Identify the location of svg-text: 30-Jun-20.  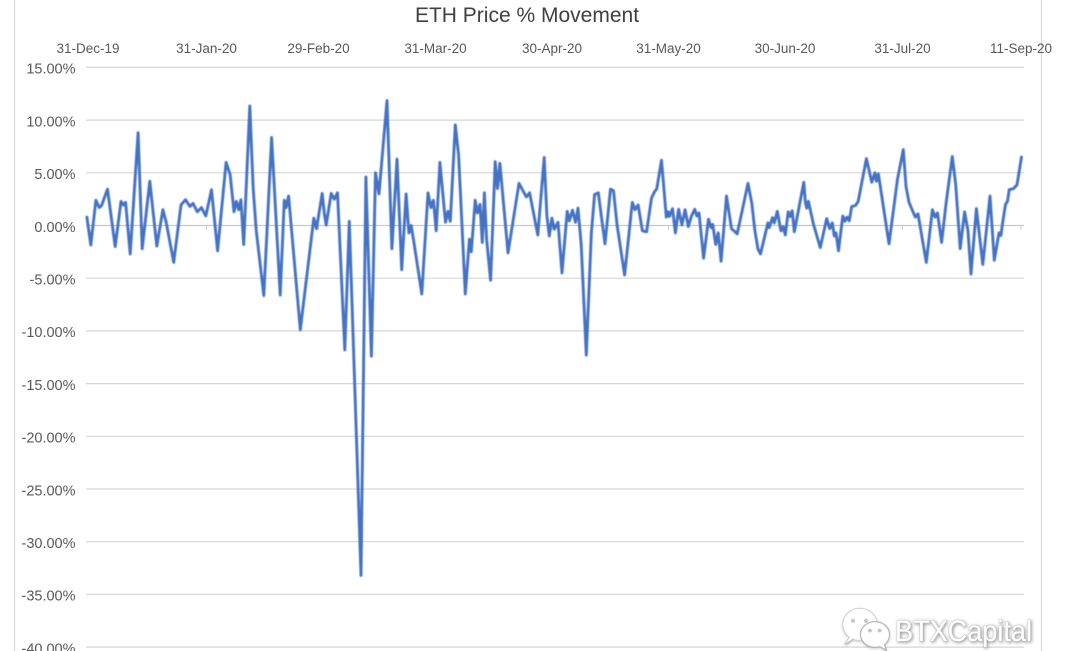
(785, 48).